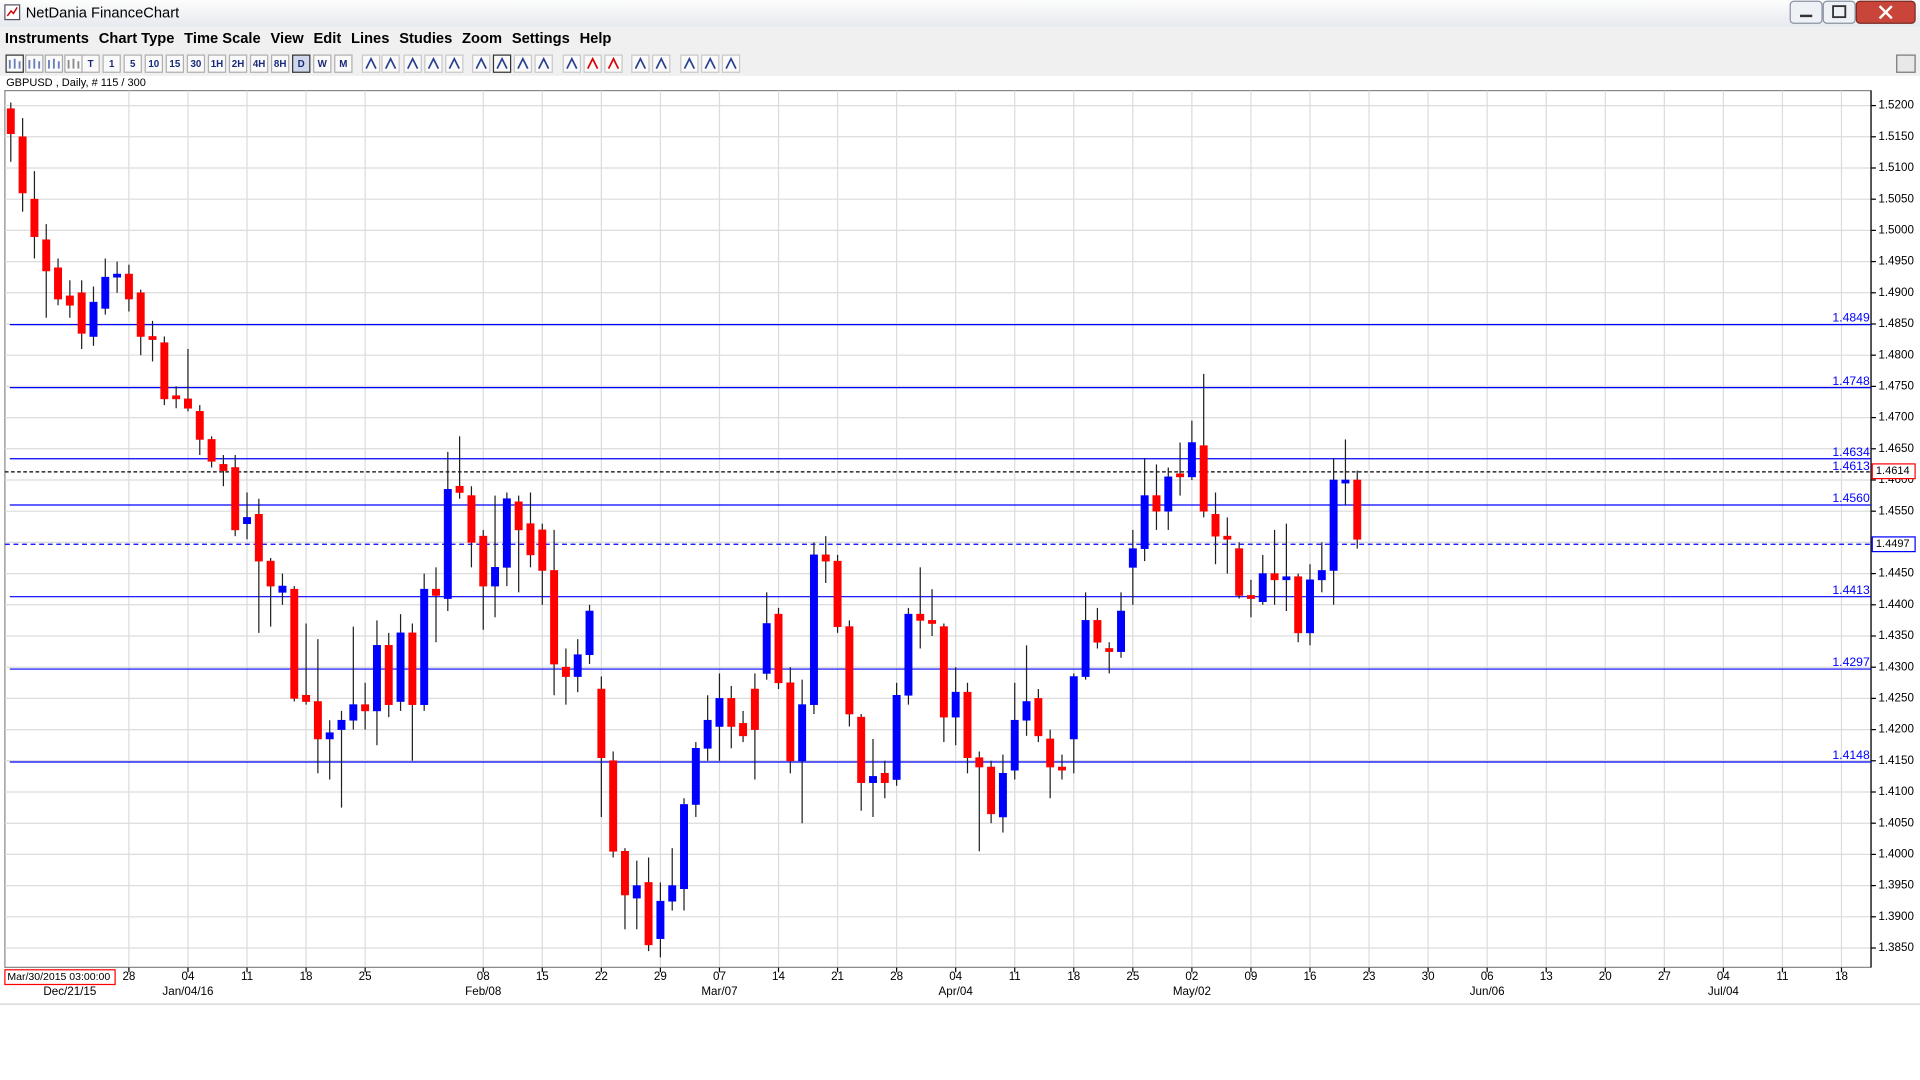 The width and height of the screenshot is (1920, 1080). I want to click on level-label: 1.4148, so click(1851, 755).